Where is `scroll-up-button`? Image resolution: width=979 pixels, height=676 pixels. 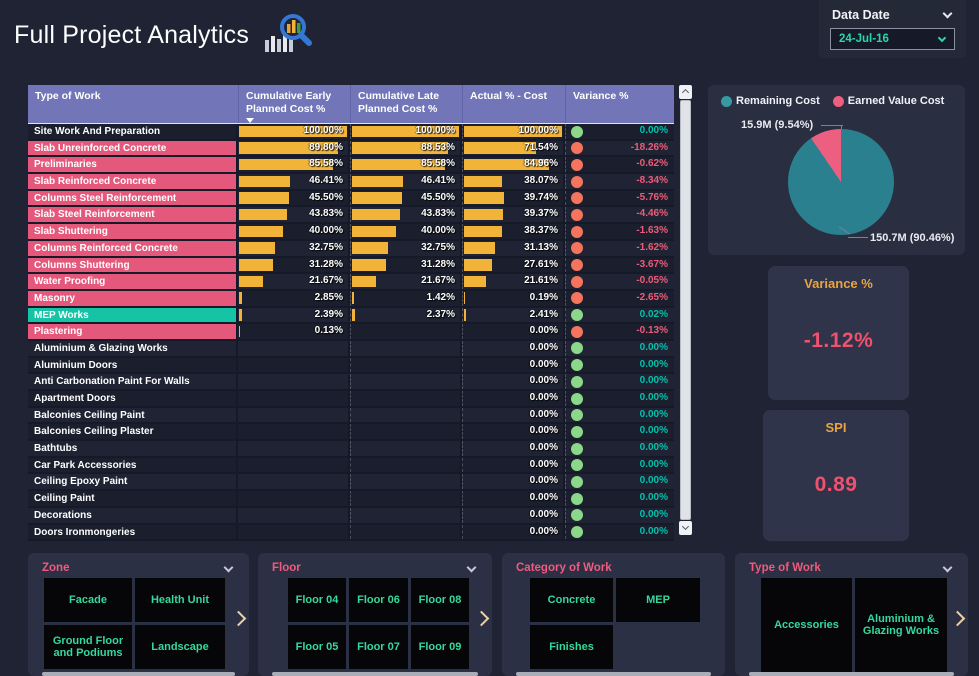 scroll-up-button is located at coordinates (685, 92).